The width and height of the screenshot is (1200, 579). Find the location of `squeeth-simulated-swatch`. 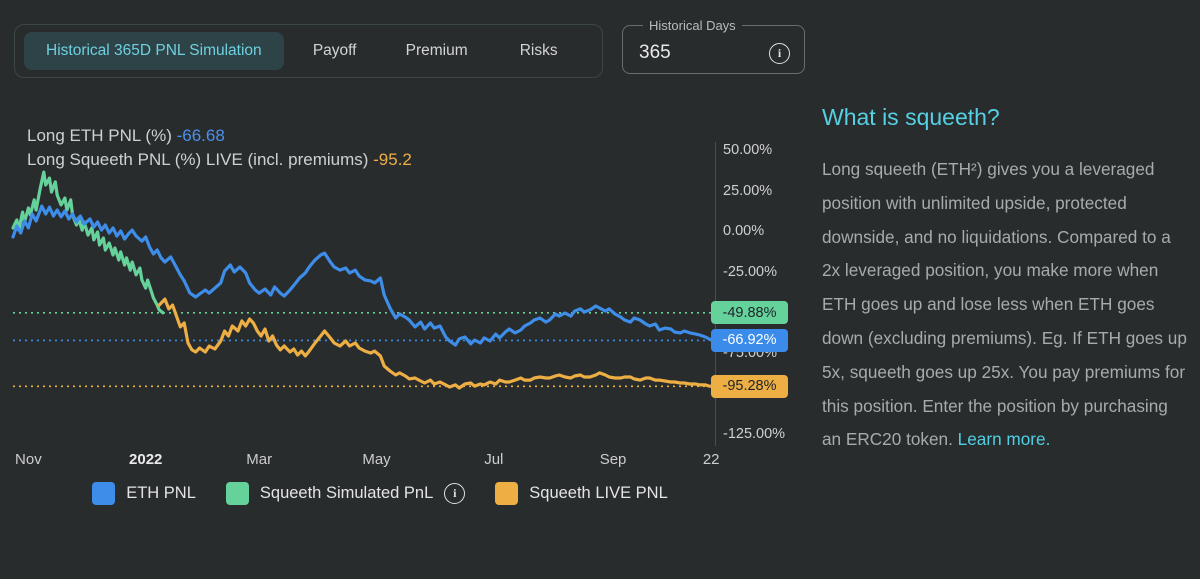

squeeth-simulated-swatch is located at coordinates (237, 493).